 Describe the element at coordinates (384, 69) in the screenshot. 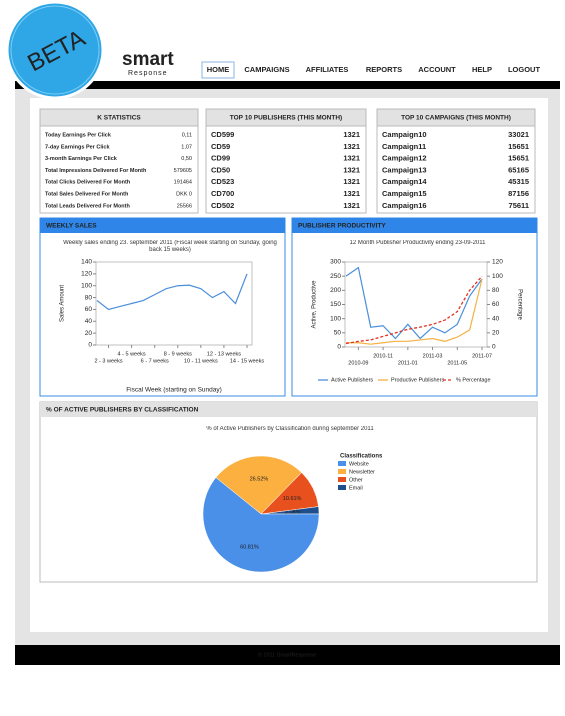

I see `nav-link: REPORTS` at that location.